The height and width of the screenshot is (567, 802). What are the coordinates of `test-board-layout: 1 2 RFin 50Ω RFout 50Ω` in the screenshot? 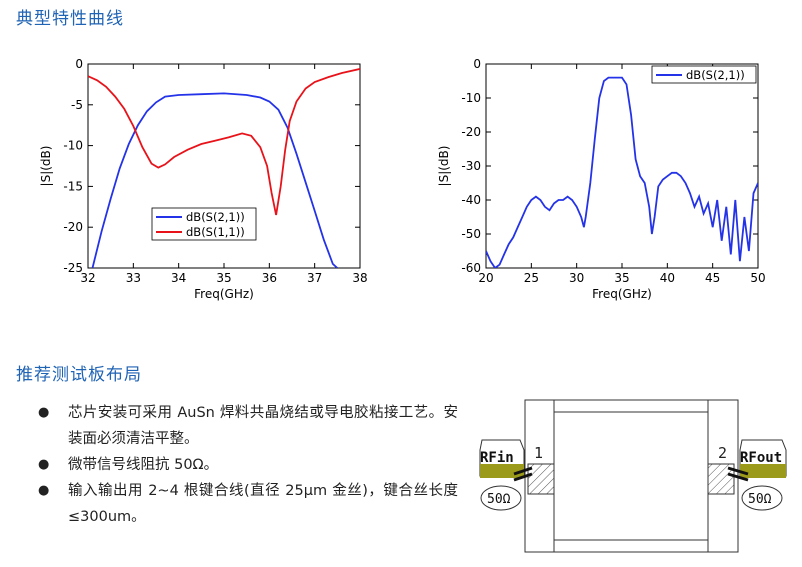 It's located at (633, 476).